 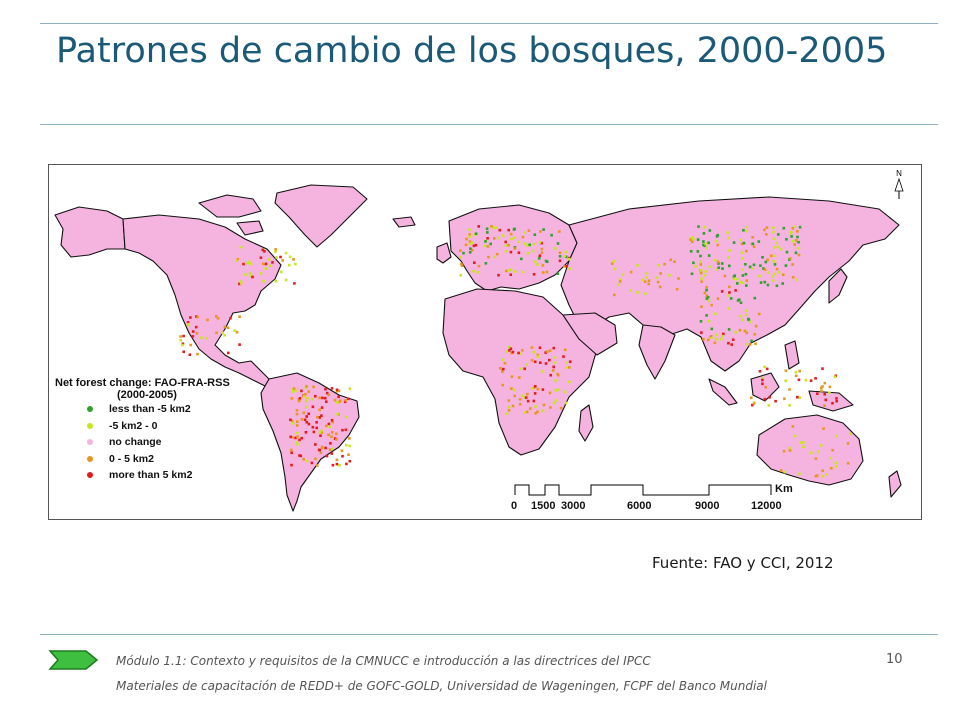 What do you see at coordinates (543, 506) in the screenshot?
I see `scale-tick: 1500` at bounding box center [543, 506].